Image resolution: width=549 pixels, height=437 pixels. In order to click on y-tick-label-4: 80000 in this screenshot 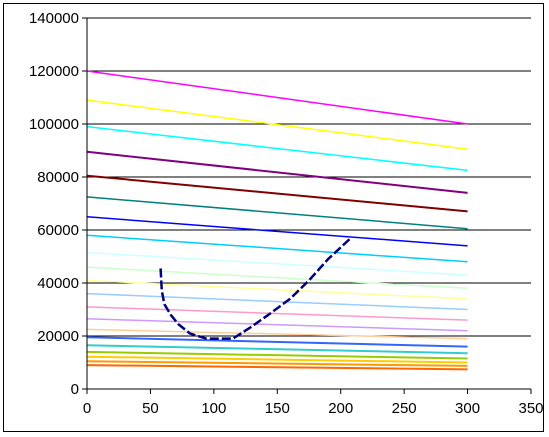, I will do `click(58, 177)`.